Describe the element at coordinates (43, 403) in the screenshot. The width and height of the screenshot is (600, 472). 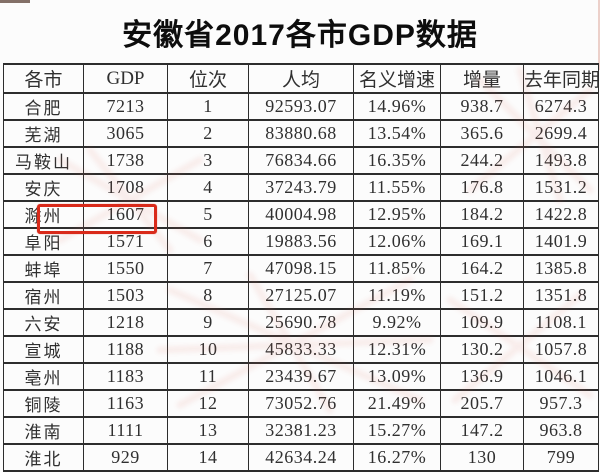
I see `city-name: 铜陵` at that location.